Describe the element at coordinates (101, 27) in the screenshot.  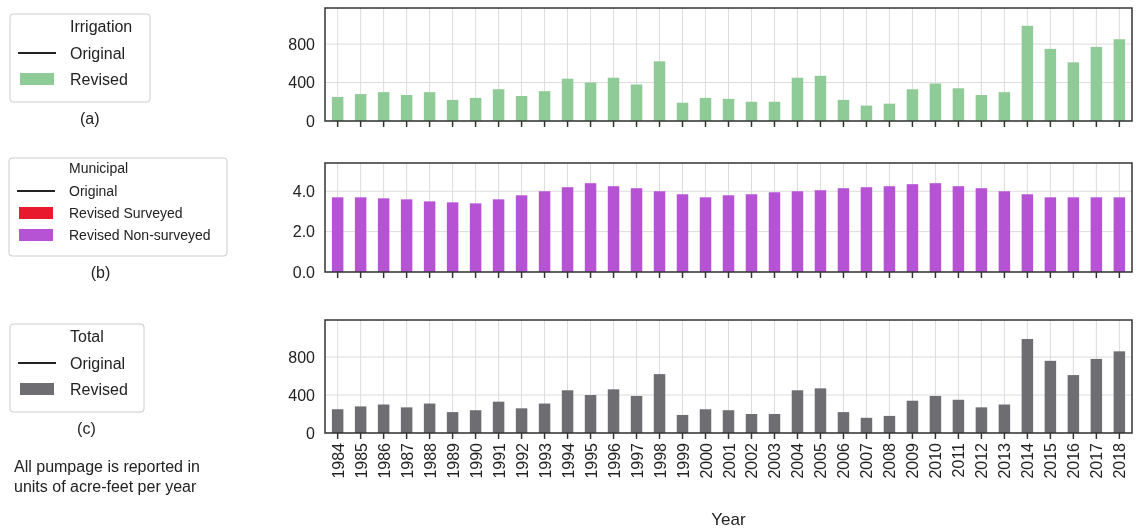
I see `legend-title: Irrigation` at that location.